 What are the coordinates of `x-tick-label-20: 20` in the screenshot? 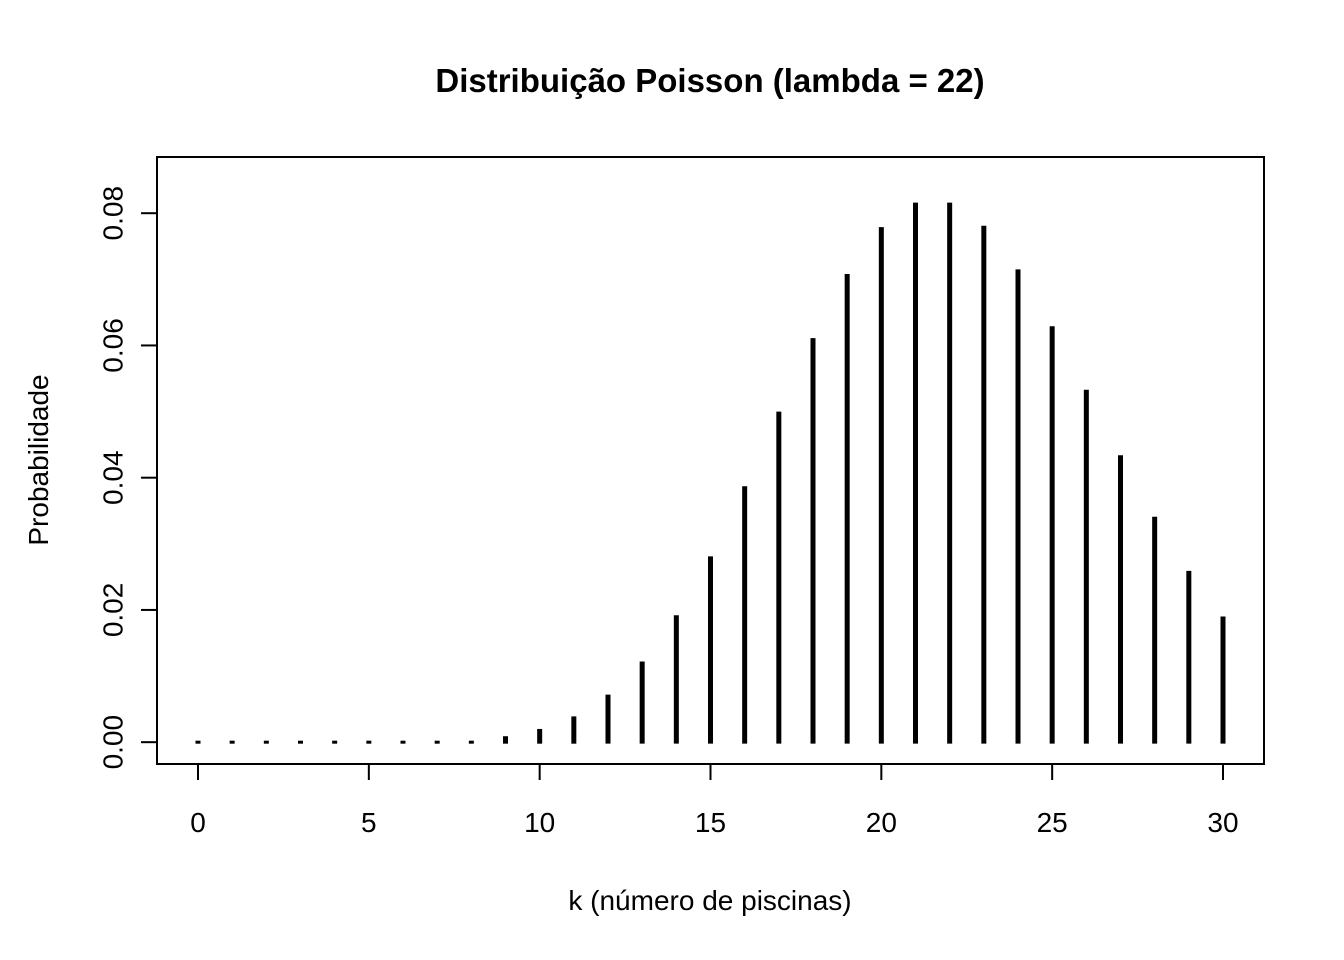 It's located at (881, 822).